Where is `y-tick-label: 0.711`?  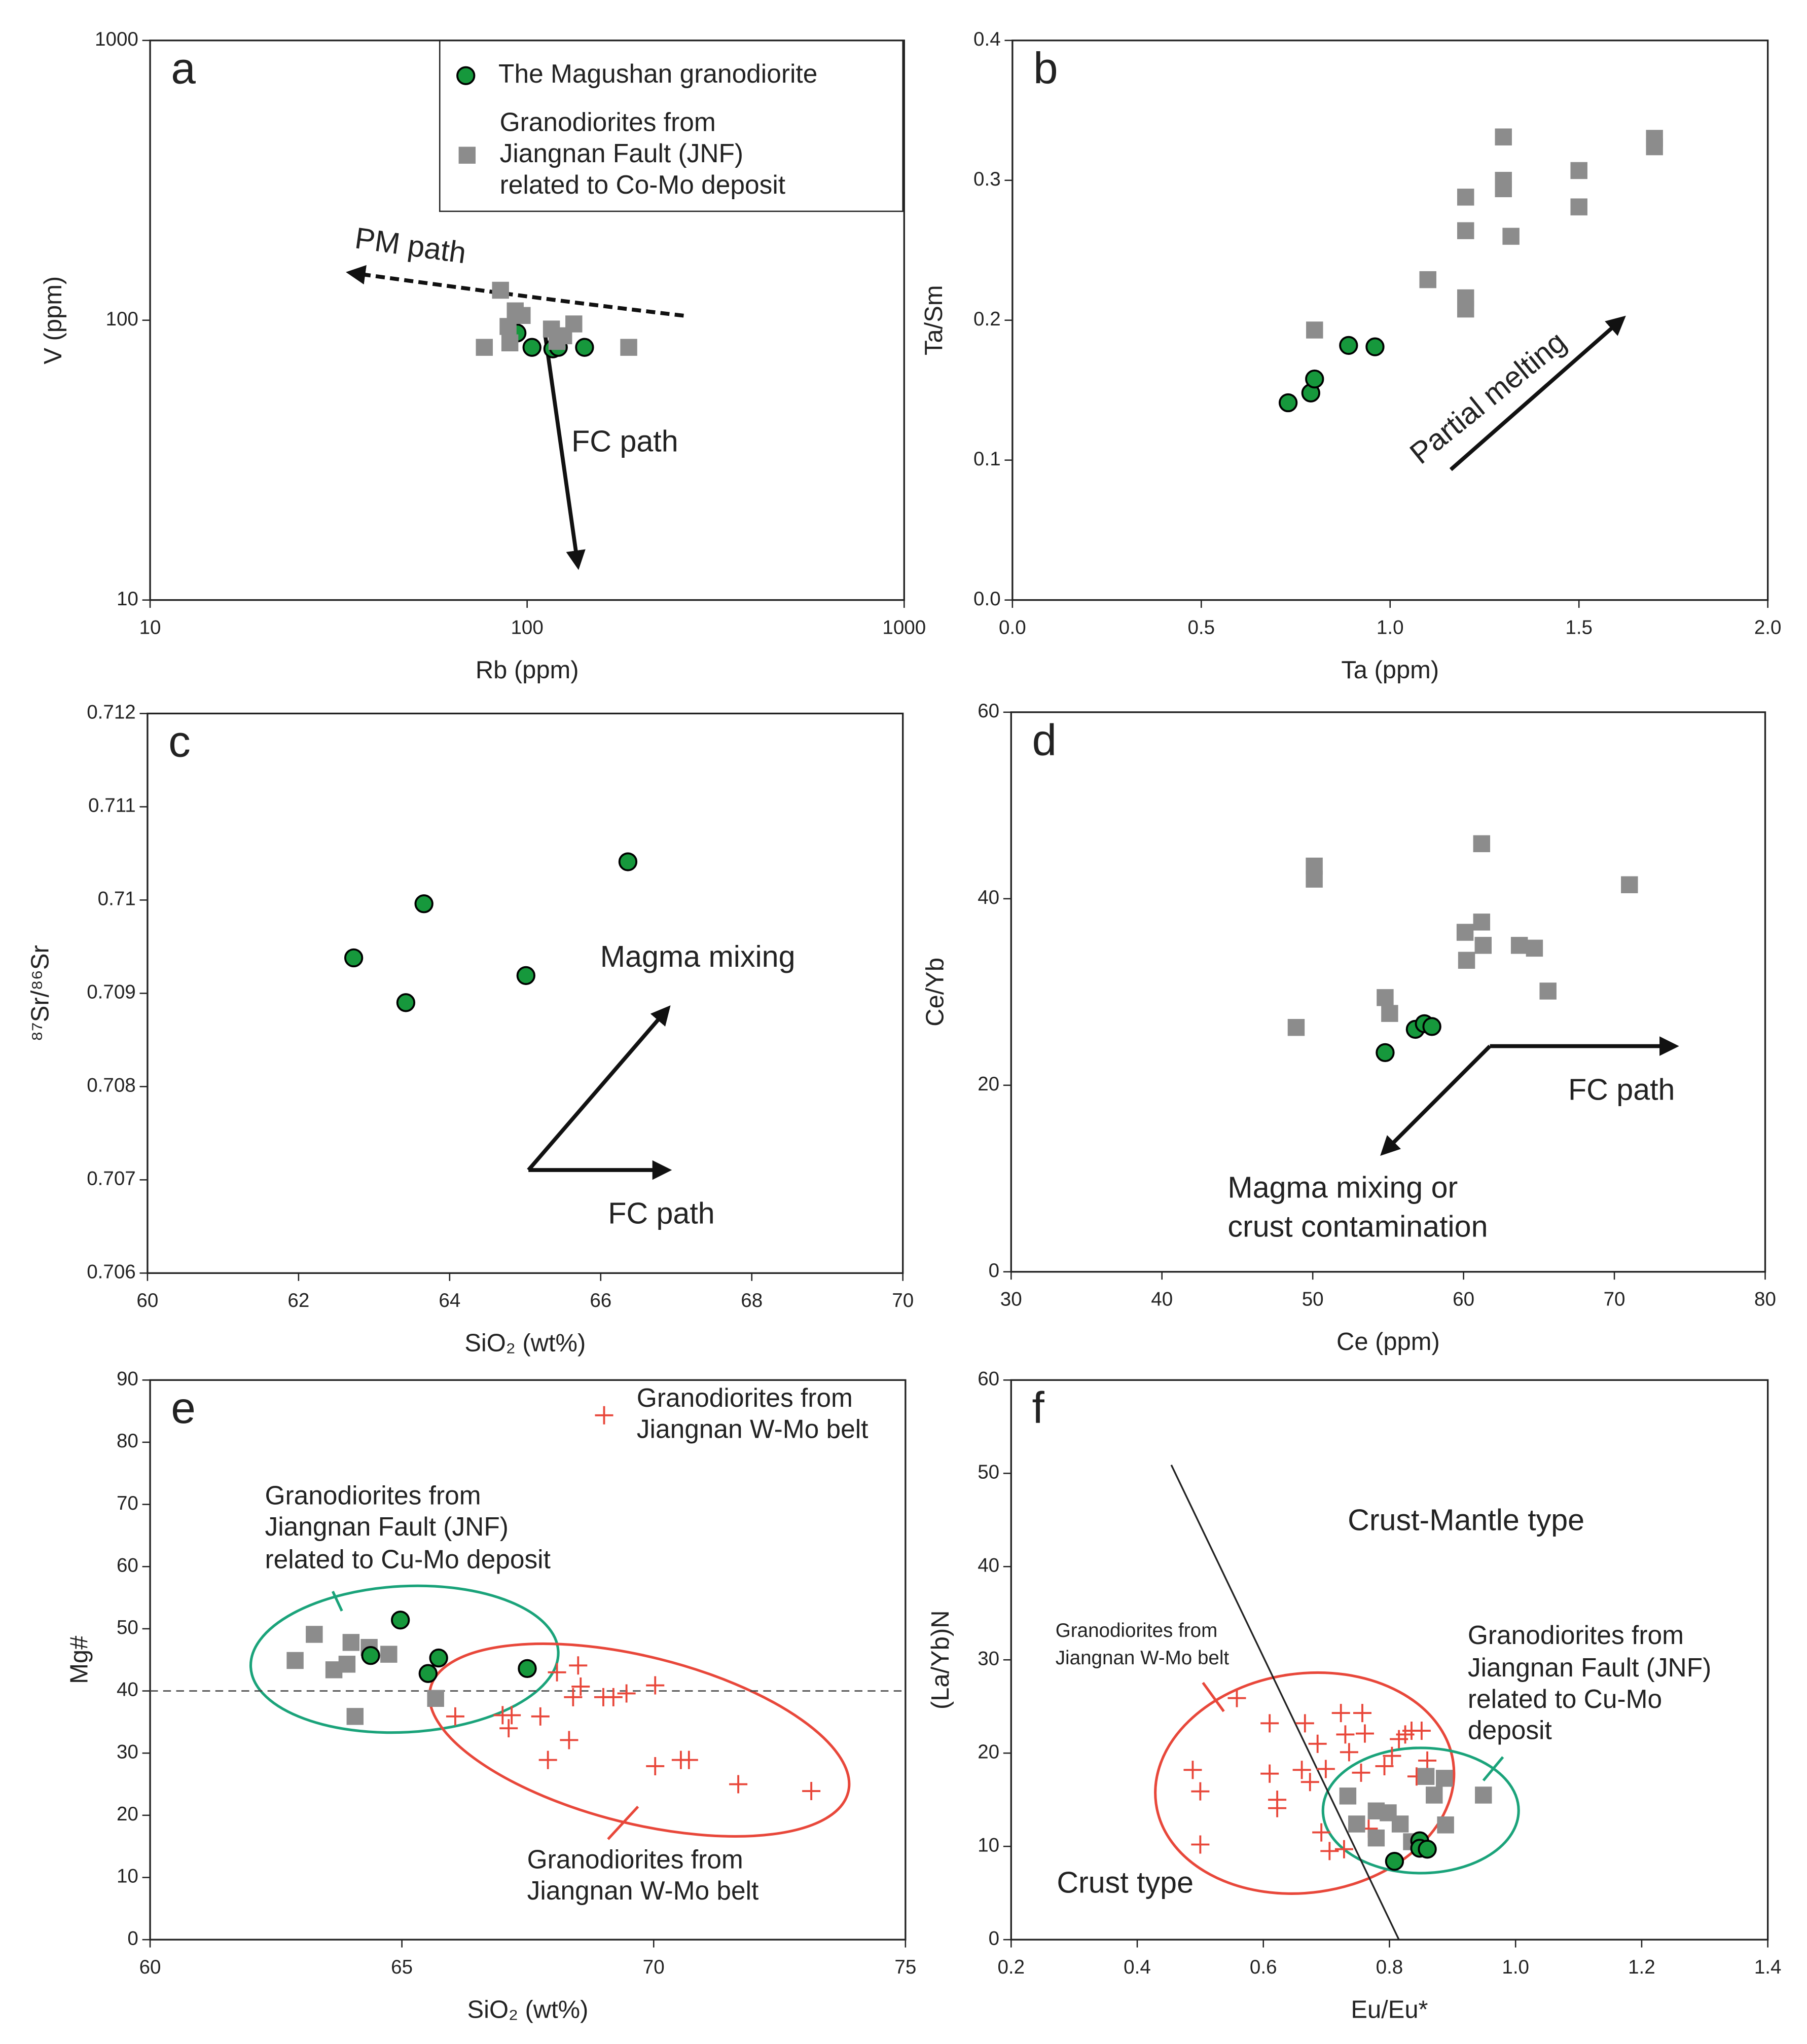
y-tick-label: 0.711 is located at coordinates (112, 806).